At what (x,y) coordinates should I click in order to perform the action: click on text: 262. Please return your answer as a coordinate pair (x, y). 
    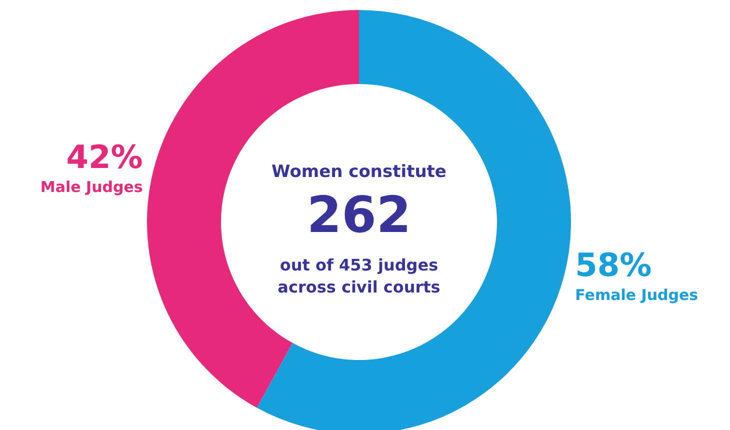
    Looking at the image, I should click on (359, 215).